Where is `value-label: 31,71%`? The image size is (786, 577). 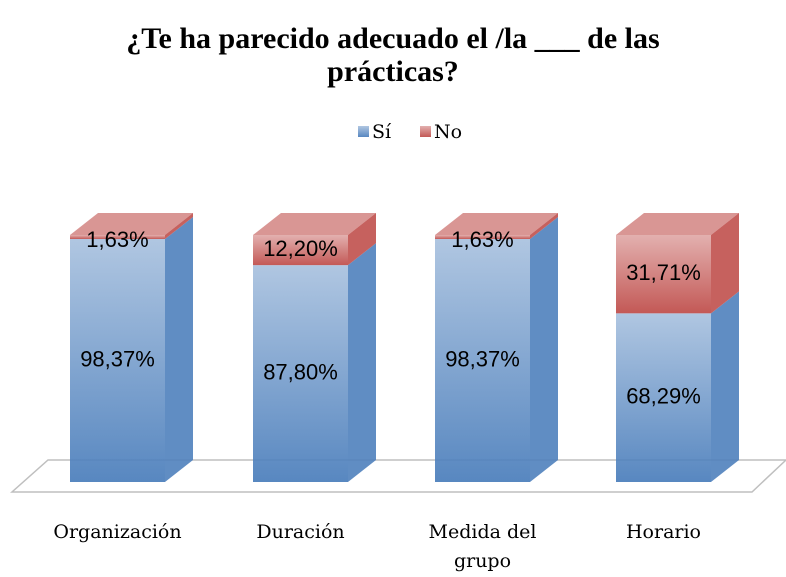 value-label: 31,71% is located at coordinates (663, 272).